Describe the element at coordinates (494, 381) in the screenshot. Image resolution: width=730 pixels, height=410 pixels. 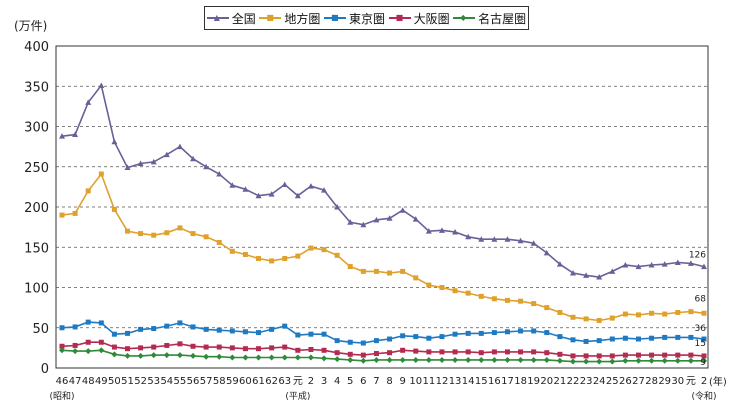
I see `x-tick-label: 16` at that location.